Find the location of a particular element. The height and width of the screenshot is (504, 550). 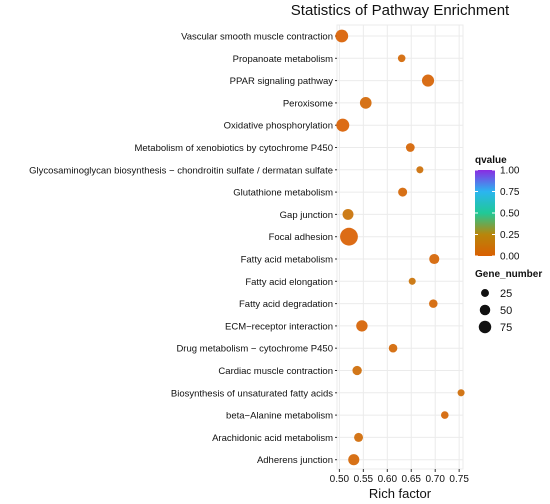

gene-number-legend-label: 50 is located at coordinates (506, 311).